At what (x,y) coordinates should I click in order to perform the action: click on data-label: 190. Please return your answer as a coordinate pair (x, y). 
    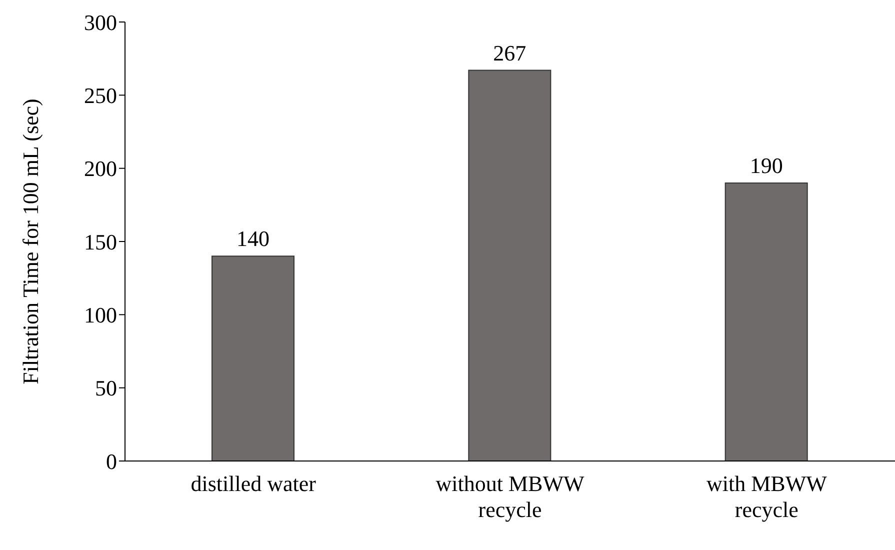
    Looking at the image, I should click on (766, 165).